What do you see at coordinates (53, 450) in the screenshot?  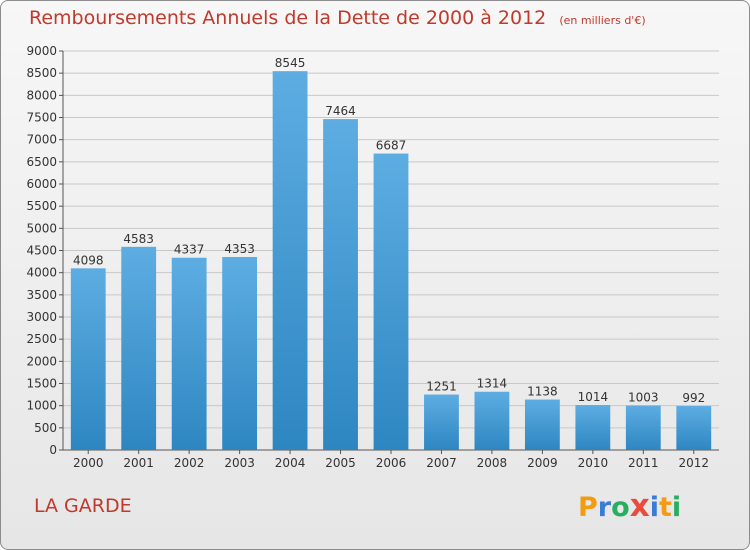 I see `y-tick-label: 0` at bounding box center [53, 450].